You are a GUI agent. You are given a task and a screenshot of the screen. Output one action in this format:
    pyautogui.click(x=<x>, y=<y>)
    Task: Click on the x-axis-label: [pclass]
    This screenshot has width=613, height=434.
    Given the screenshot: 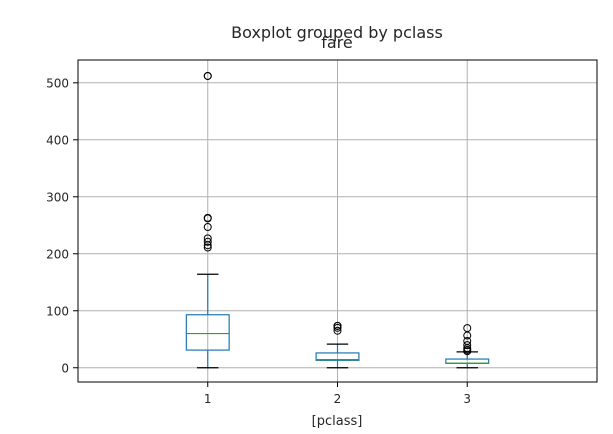 What is the action you would take?
    pyautogui.click(x=337, y=421)
    